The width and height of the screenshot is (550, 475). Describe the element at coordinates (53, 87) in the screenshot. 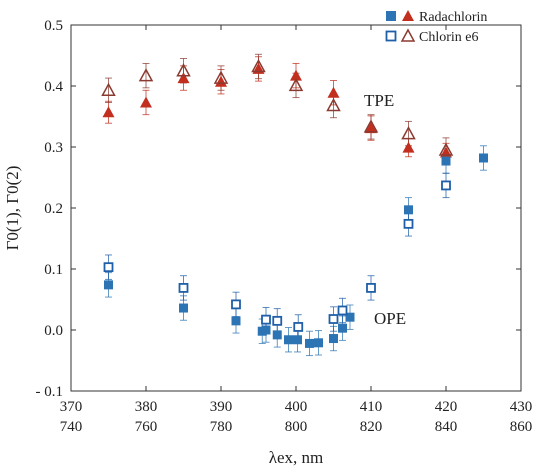

I see `y-tick-label: 0.4` at that location.